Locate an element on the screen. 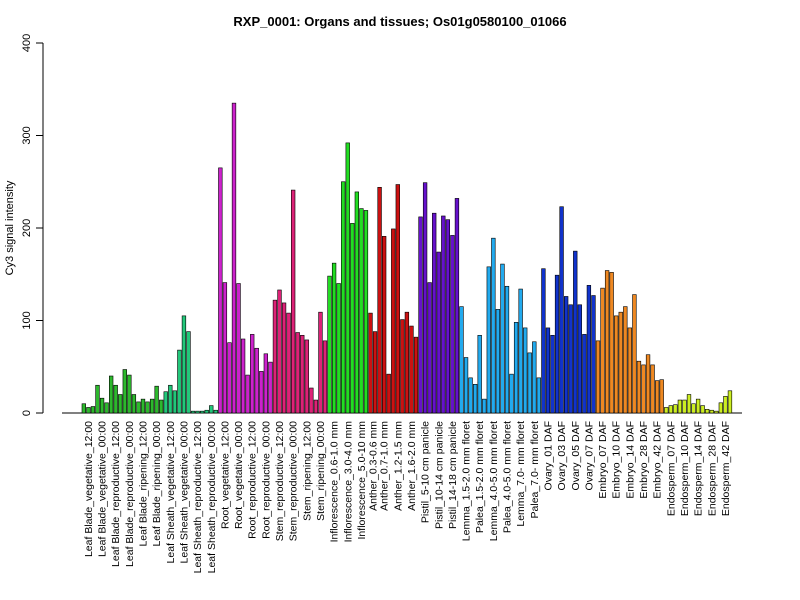  category-label: Ovary_03 DAF is located at coordinates (562, 455).